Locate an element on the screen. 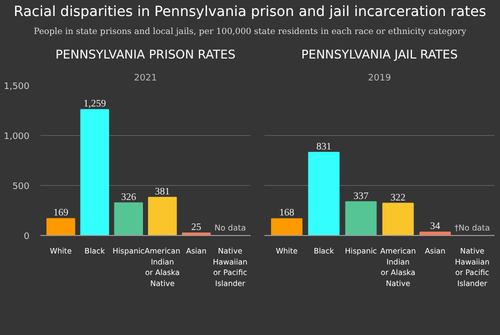 The width and height of the screenshot is (500, 335). text: Racial disparities in Pennsylvania prison and jail incarceration rates is located at coordinates (250, 12).